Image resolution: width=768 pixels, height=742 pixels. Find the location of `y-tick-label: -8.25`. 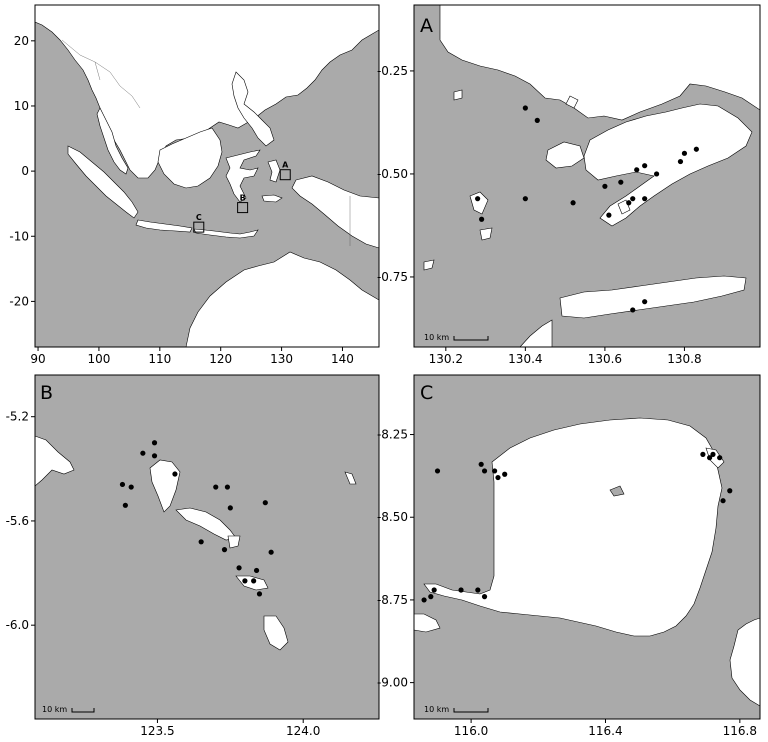

y-tick-label: -8.25 is located at coordinates (392, 435).